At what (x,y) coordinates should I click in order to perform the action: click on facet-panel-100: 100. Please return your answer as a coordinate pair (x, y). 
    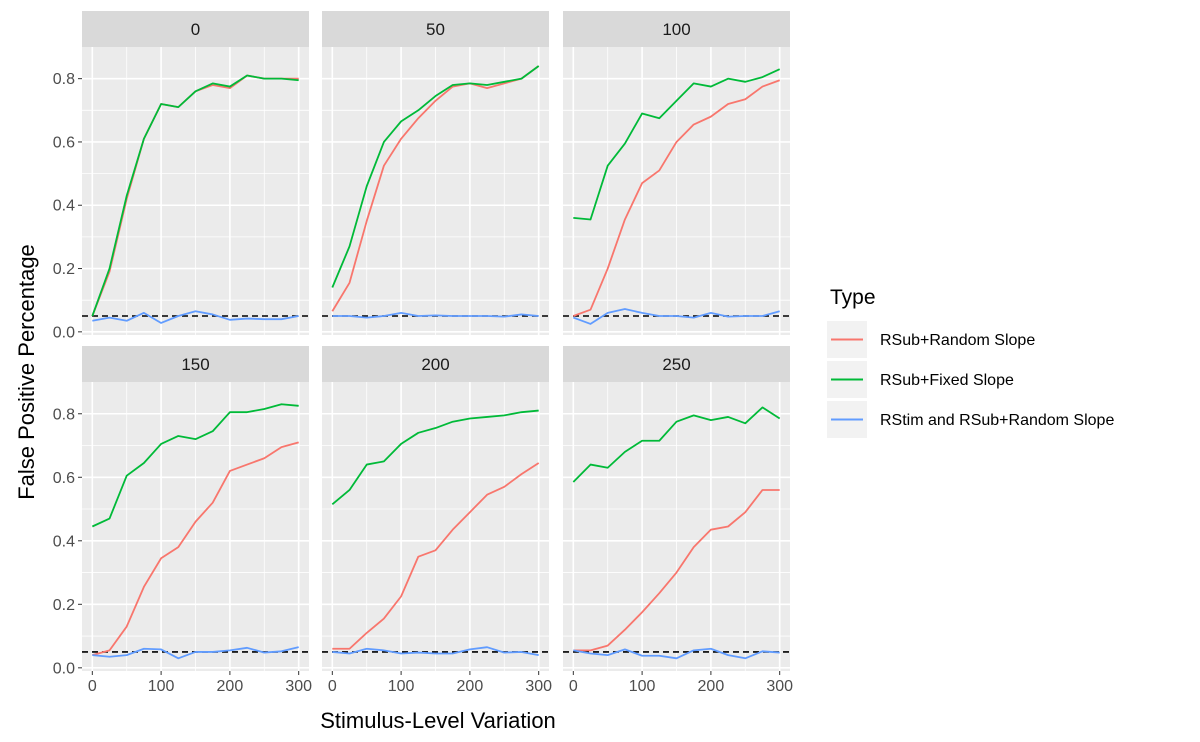
    Looking at the image, I should click on (676, 173).